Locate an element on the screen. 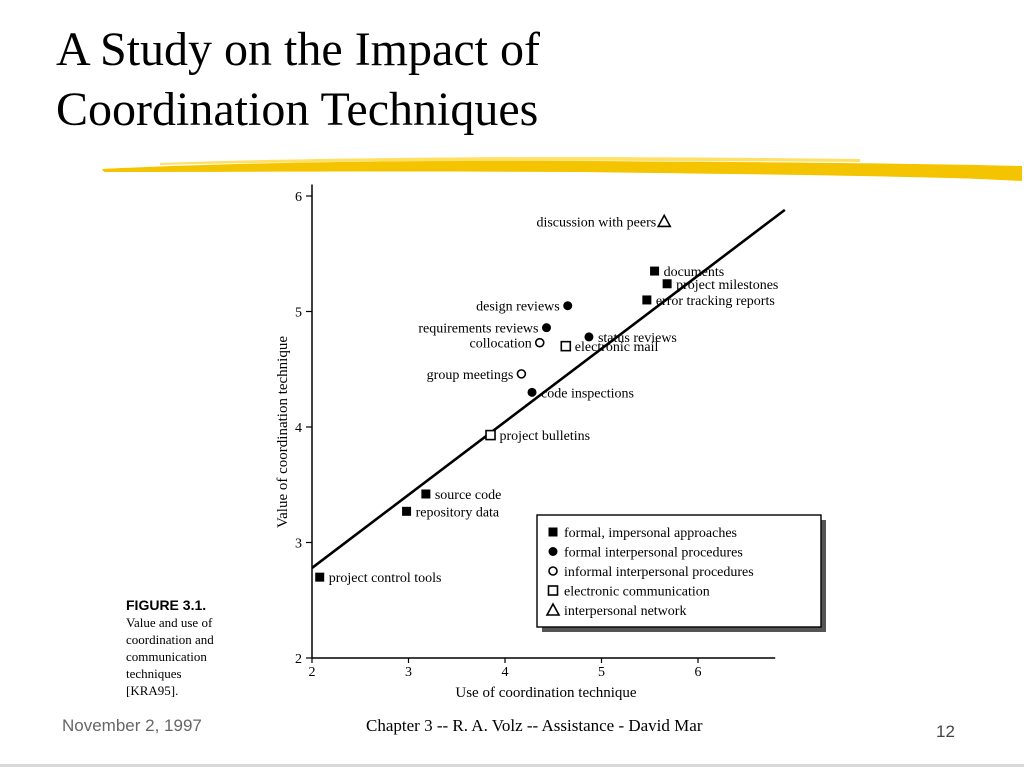 This screenshot has height=768, width=1024. legend-label: informal interpersonal procedures is located at coordinates (659, 572).